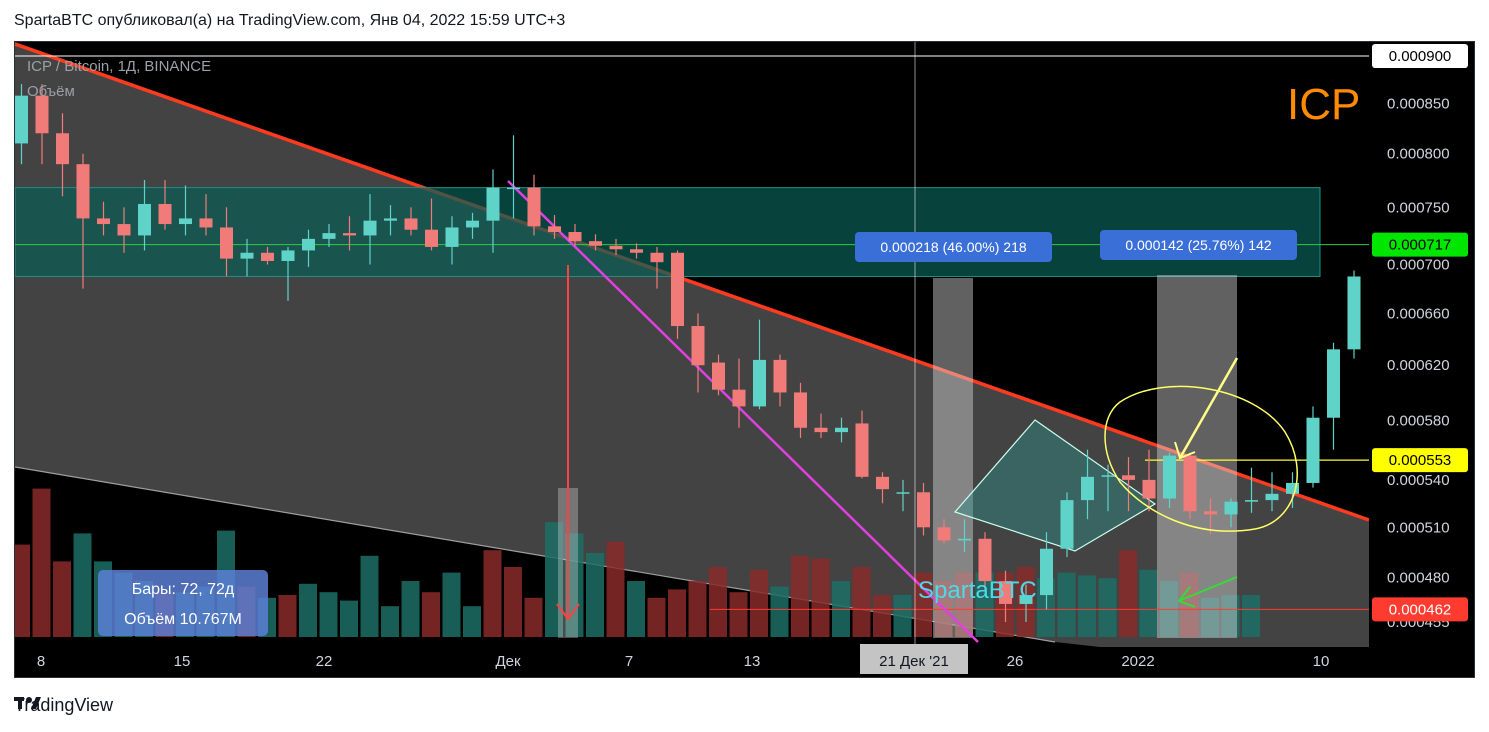 Image resolution: width=1489 pixels, height=732 pixels. I want to click on y-tick-label: 0.000700, so click(1418, 265).